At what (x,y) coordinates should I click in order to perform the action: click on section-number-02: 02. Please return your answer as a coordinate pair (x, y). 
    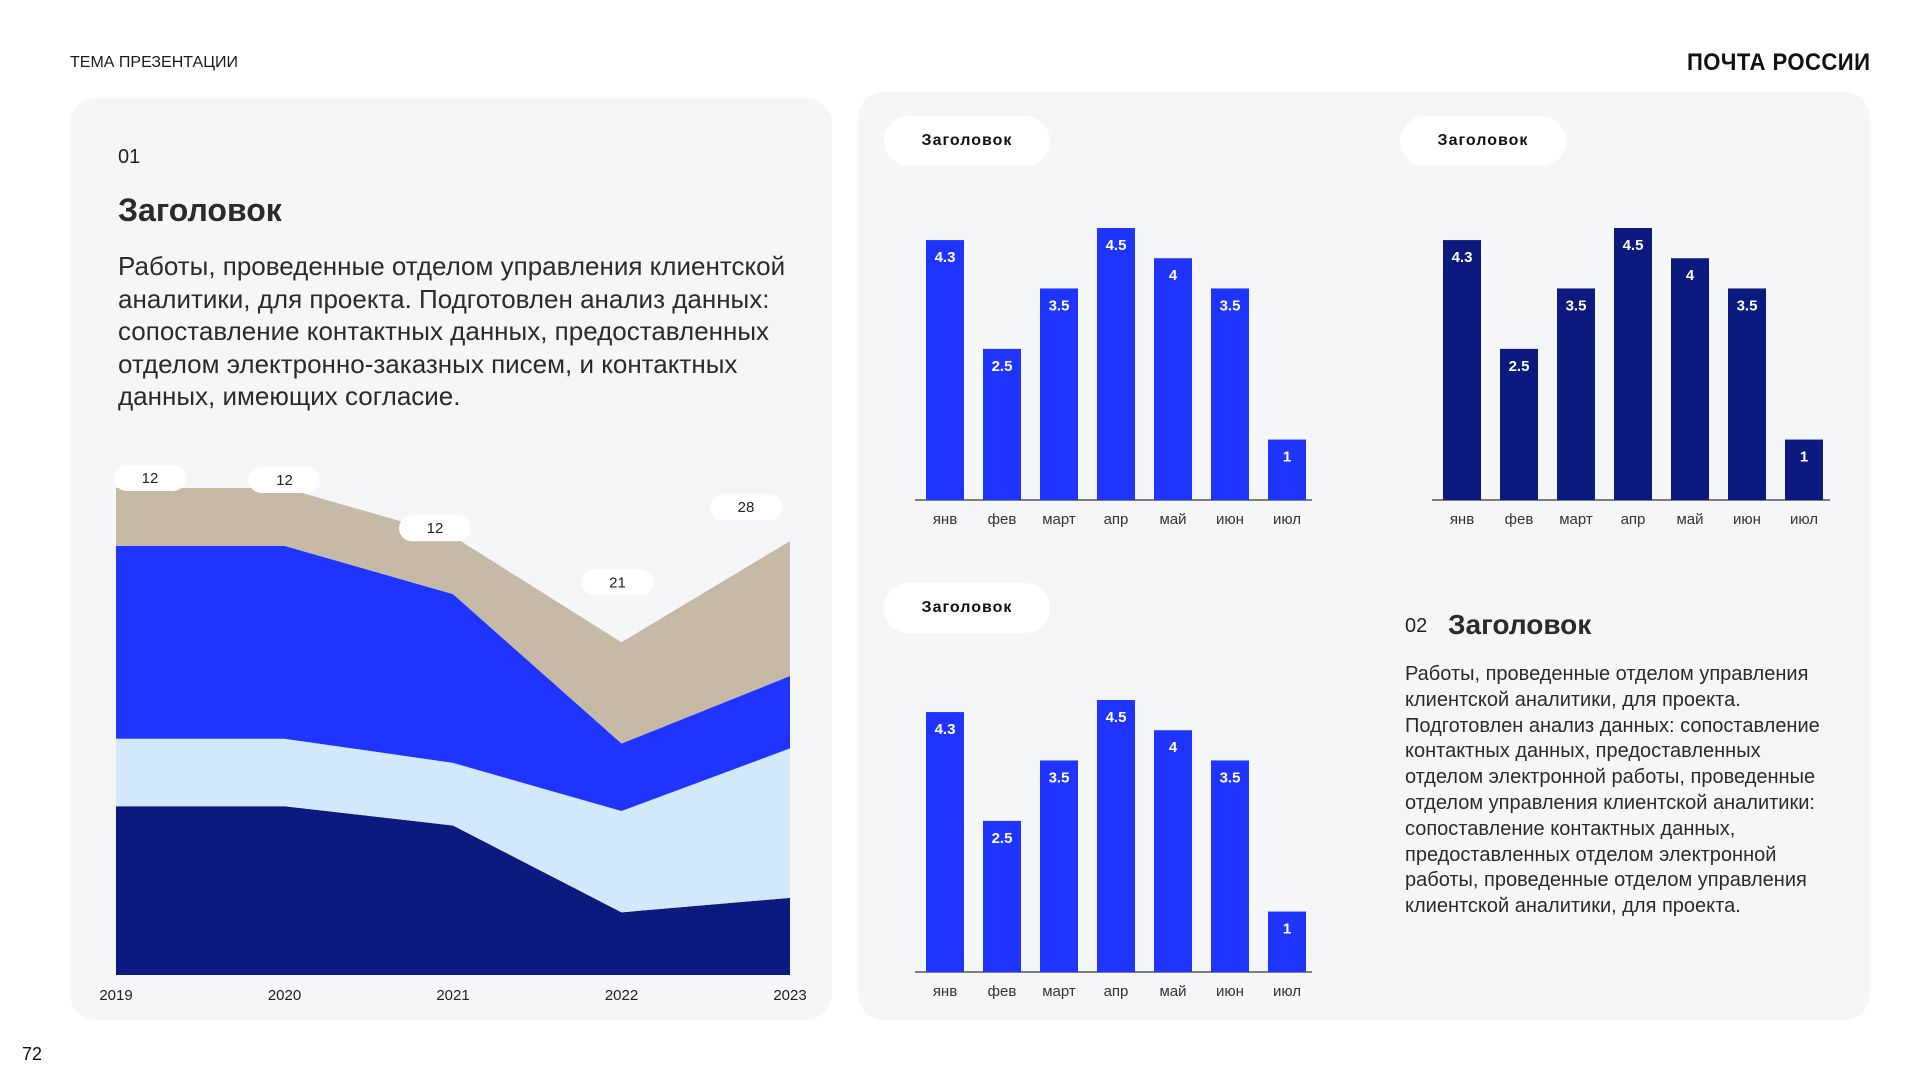
    Looking at the image, I should click on (1416, 626).